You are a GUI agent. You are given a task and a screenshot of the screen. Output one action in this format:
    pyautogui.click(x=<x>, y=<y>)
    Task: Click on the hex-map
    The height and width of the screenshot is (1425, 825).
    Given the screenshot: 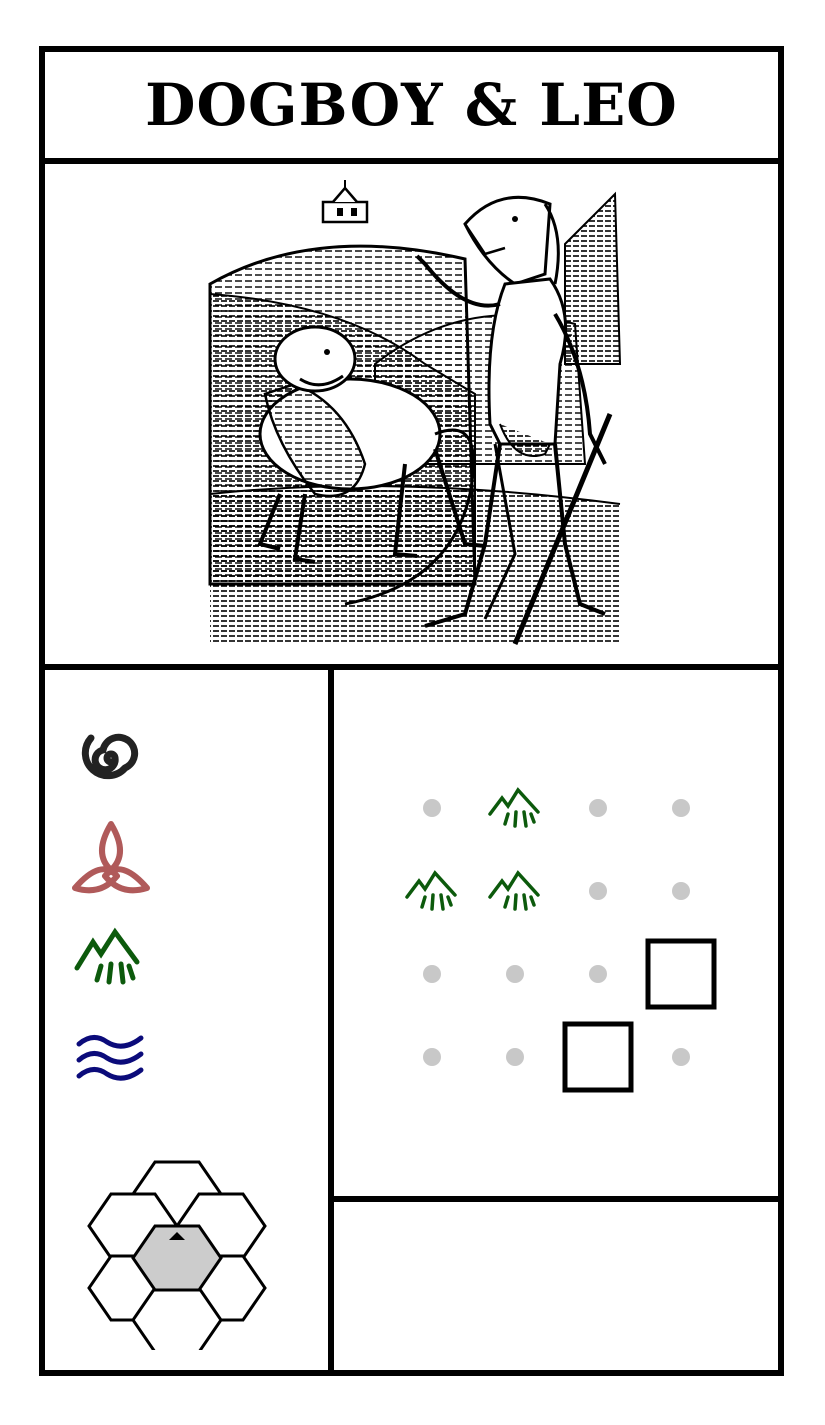 What is the action you would take?
    pyautogui.click(x=177, y=1255)
    